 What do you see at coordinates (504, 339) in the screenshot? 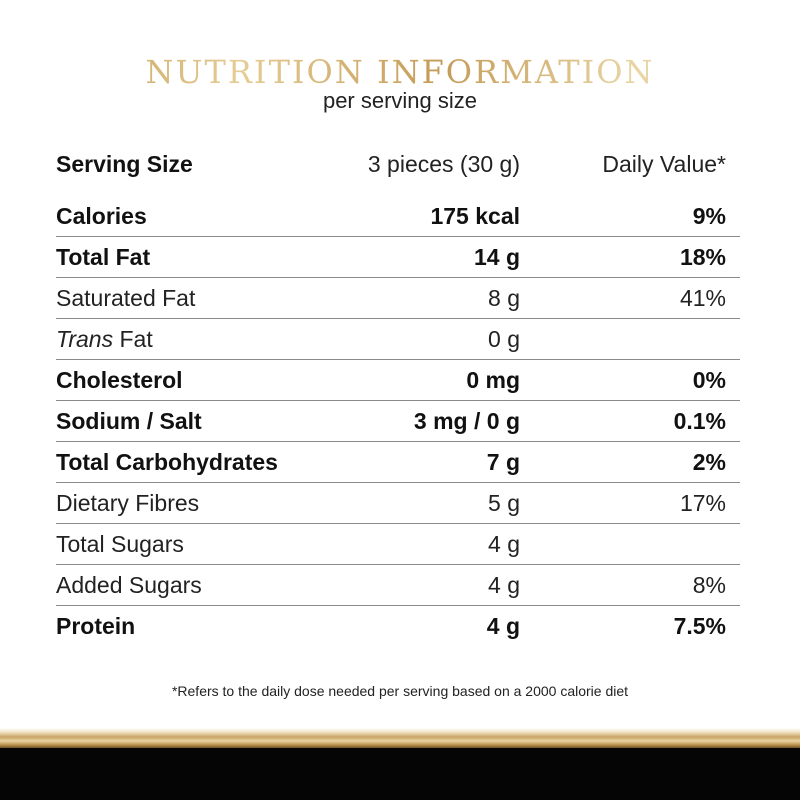
I see `nutrient-amount: 0 g` at bounding box center [504, 339].